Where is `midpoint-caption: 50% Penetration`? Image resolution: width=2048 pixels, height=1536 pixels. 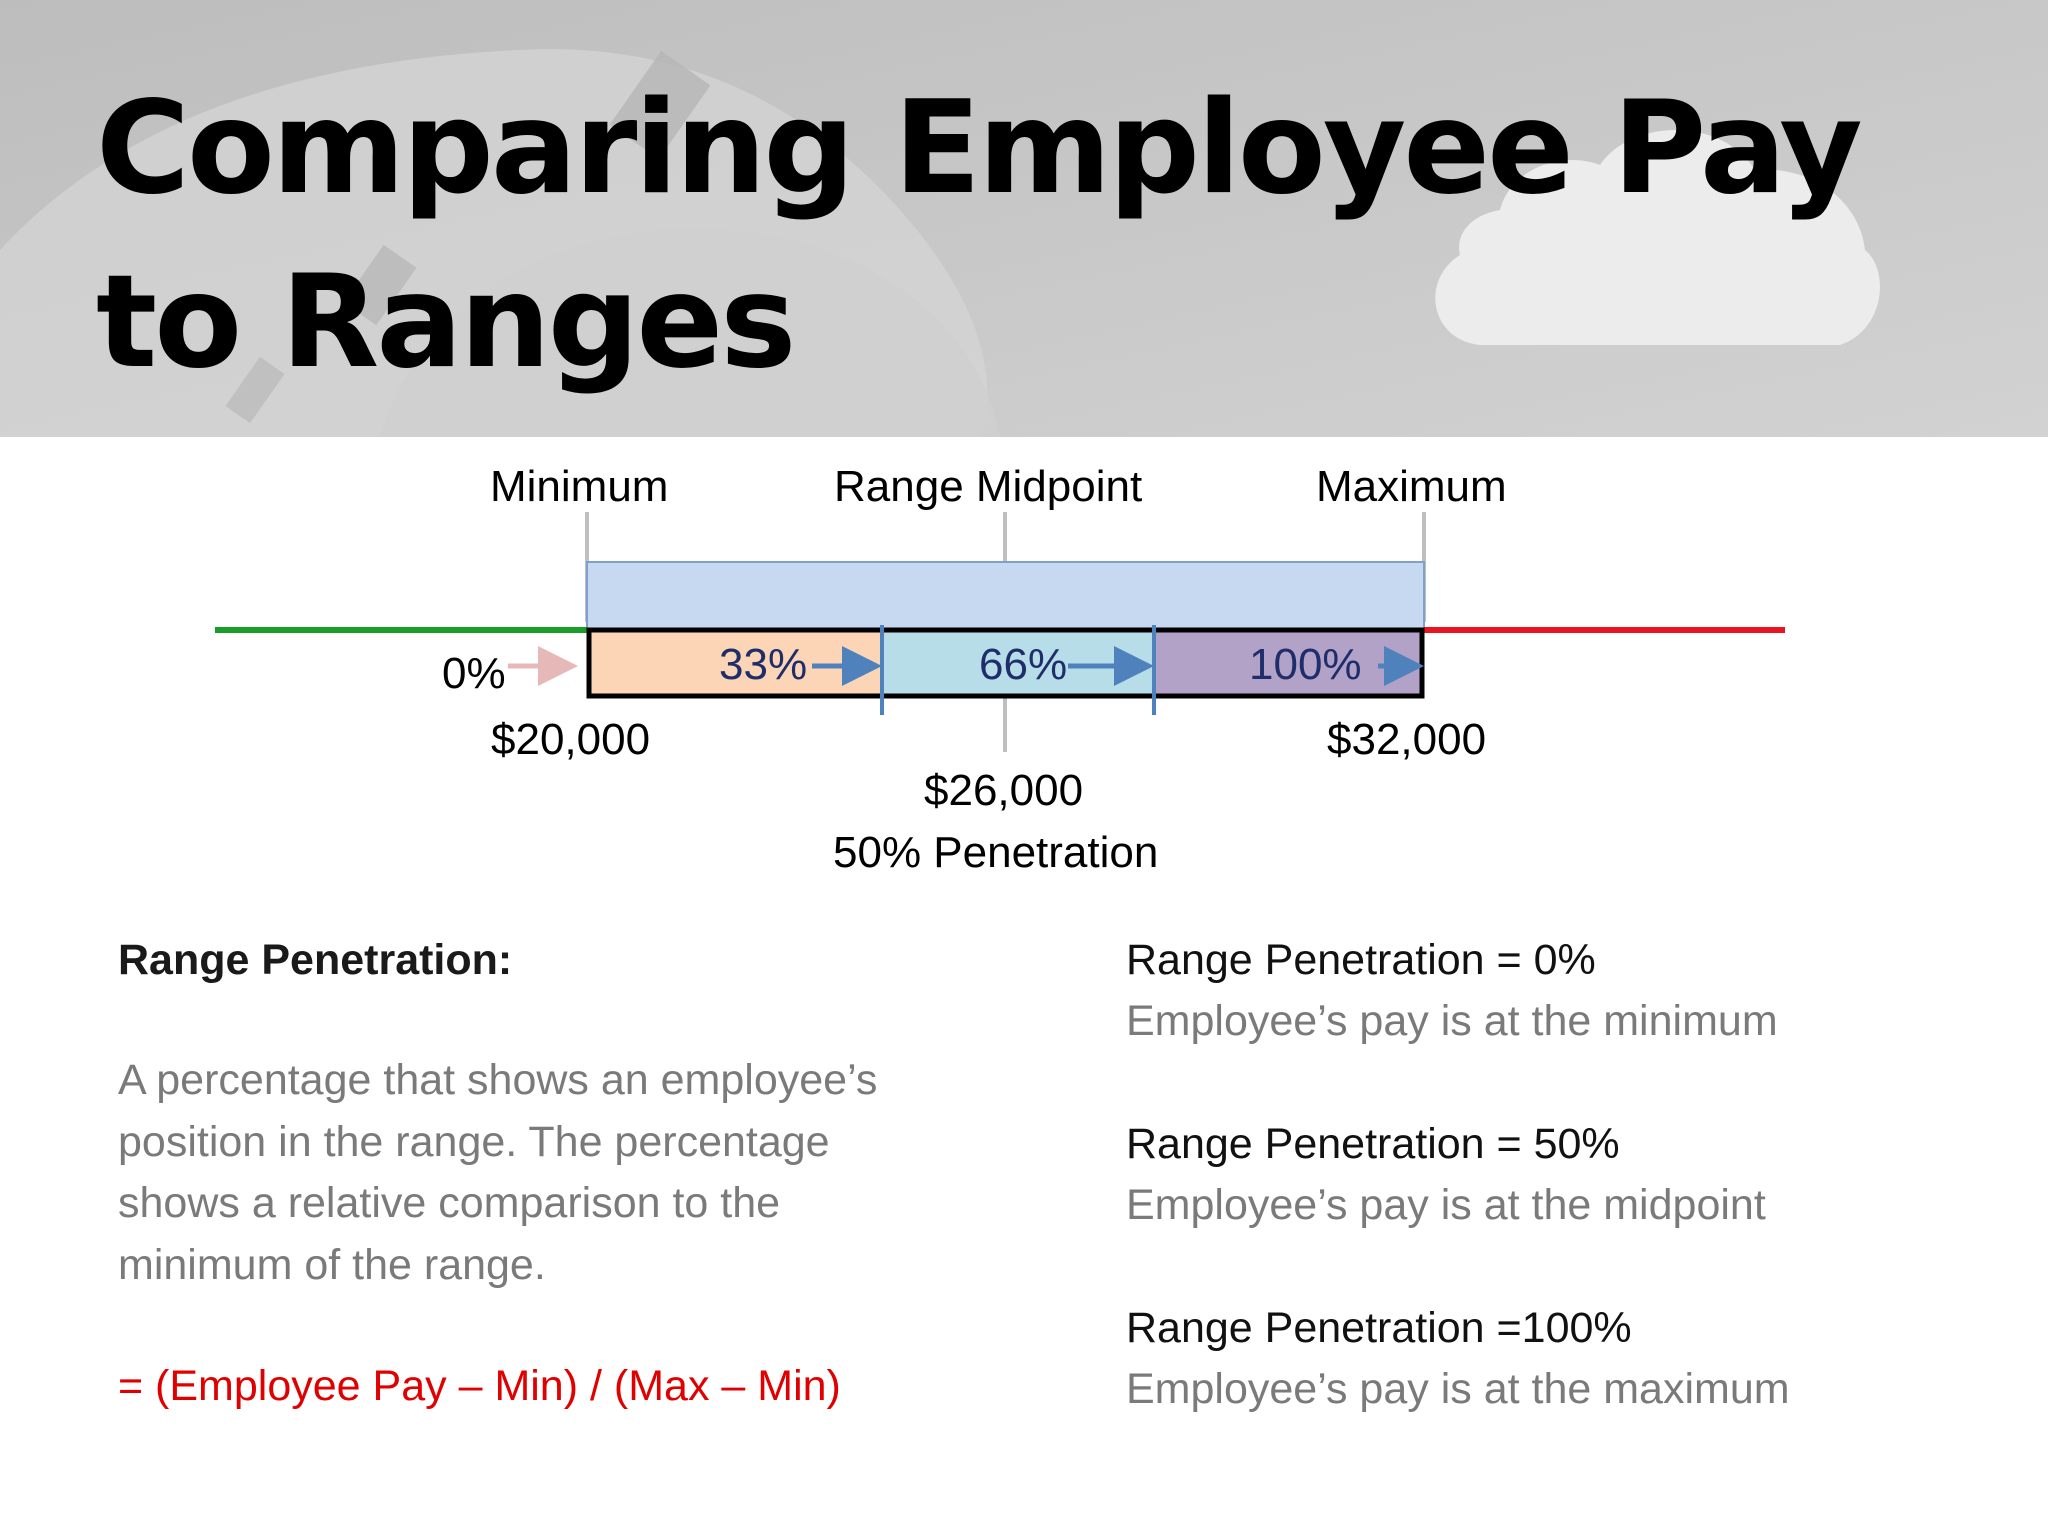
midpoint-caption: 50% Penetration is located at coordinates (996, 852).